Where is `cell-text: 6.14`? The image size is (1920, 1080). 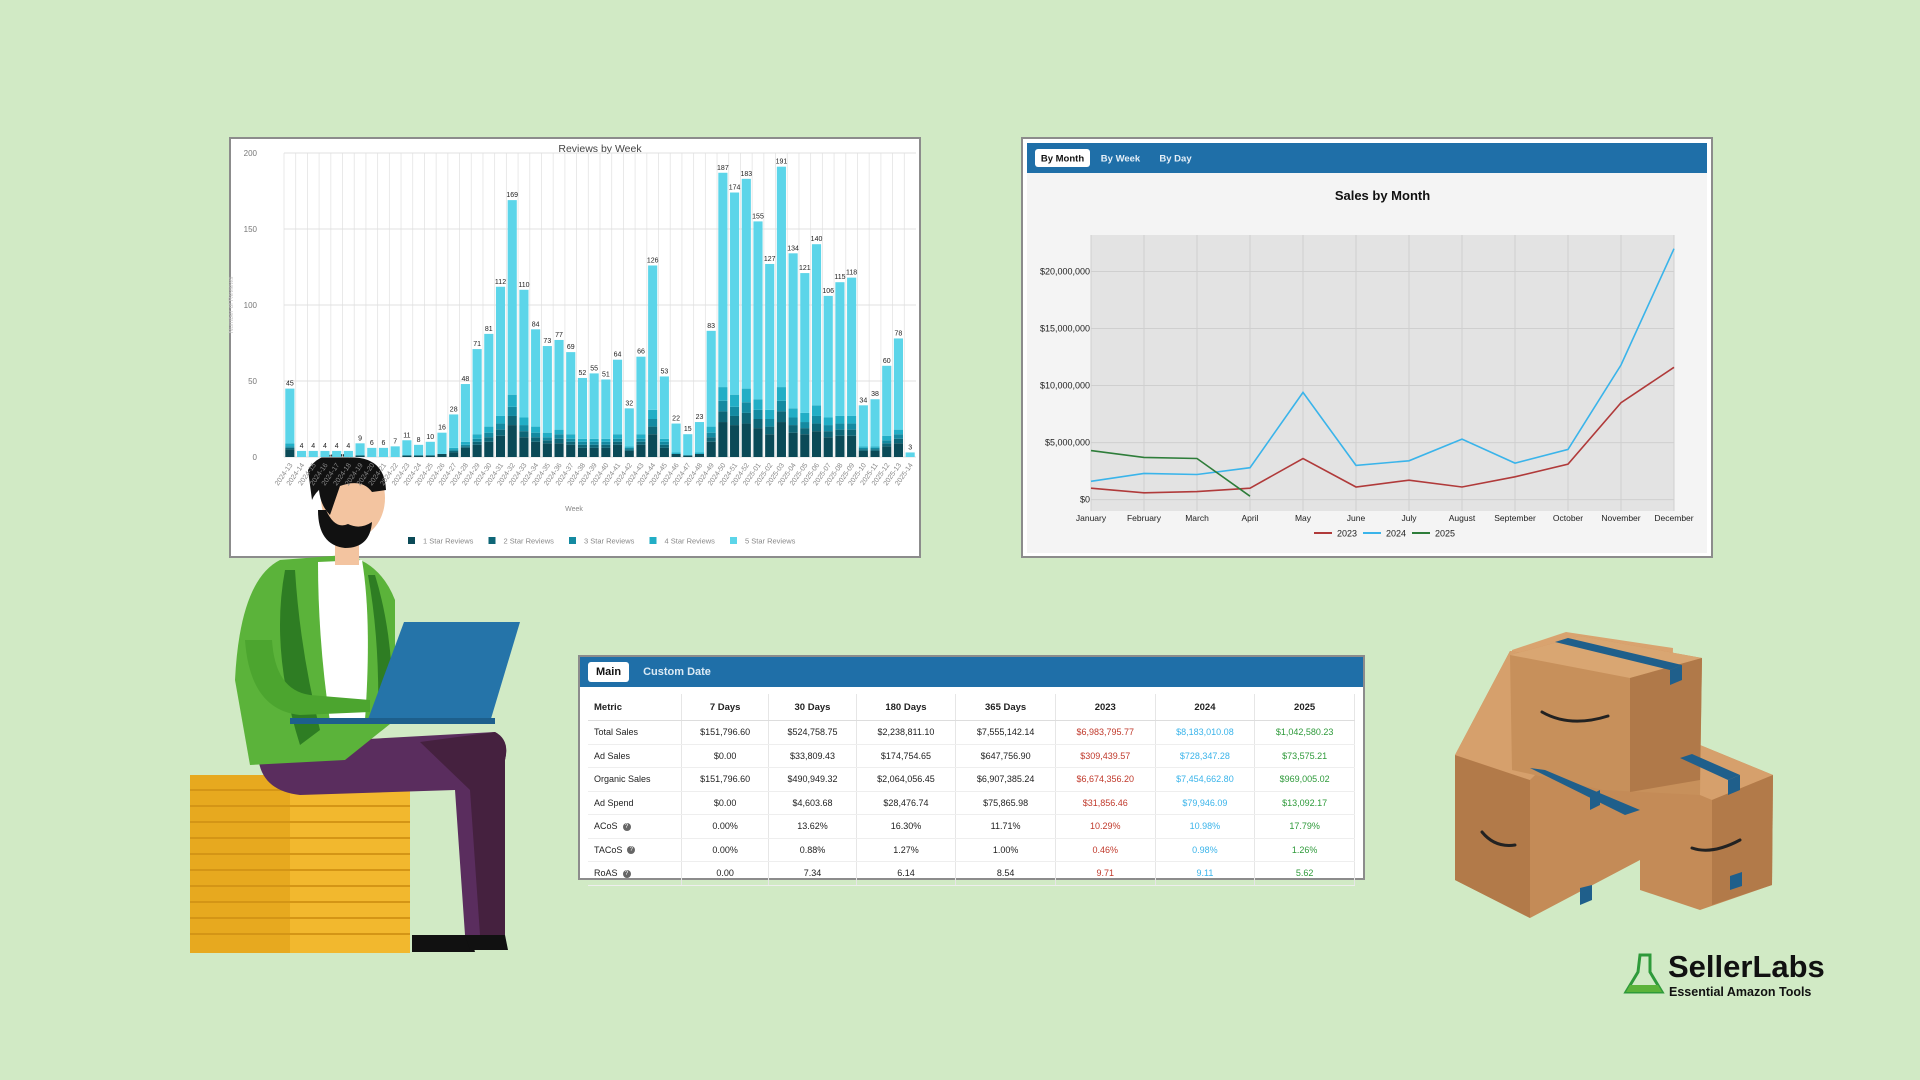 cell-text: 6.14 is located at coordinates (906, 873).